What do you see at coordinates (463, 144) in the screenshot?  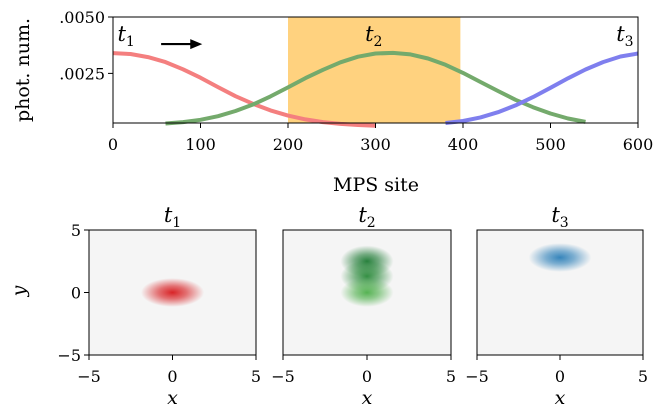 I see `x-tick-label: 400` at bounding box center [463, 144].